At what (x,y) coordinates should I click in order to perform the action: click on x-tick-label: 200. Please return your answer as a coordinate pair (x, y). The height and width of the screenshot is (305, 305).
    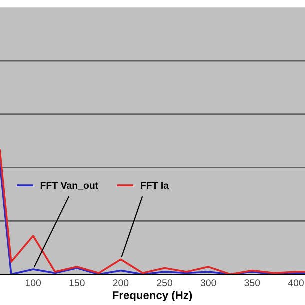
    Looking at the image, I should click on (121, 283).